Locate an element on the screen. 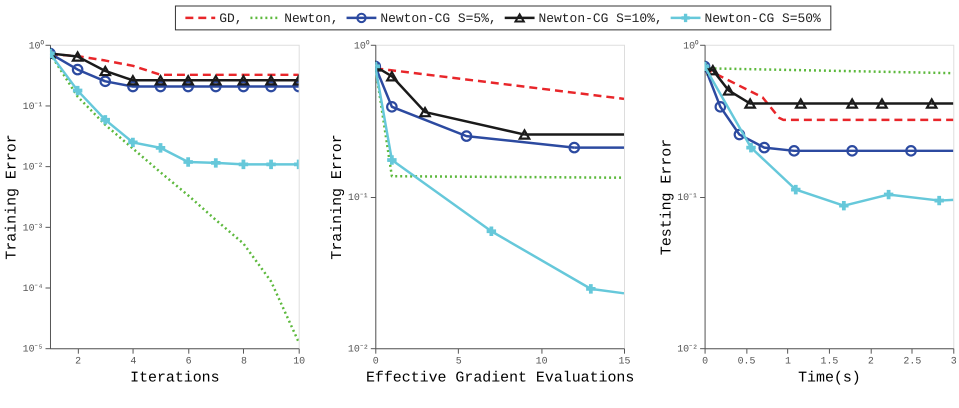 This screenshot has width=959, height=408. x-tick-label: 8 is located at coordinates (243, 361).